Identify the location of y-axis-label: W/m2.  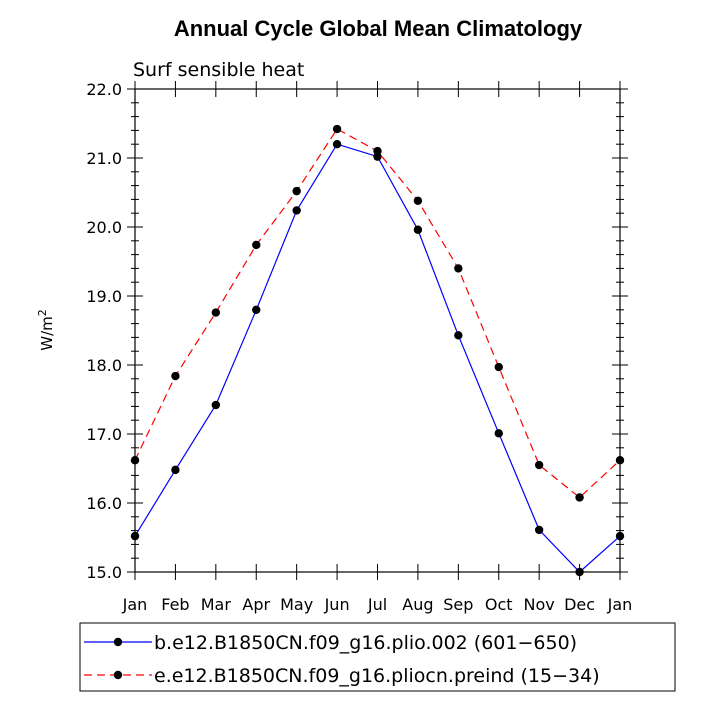
(46, 330).